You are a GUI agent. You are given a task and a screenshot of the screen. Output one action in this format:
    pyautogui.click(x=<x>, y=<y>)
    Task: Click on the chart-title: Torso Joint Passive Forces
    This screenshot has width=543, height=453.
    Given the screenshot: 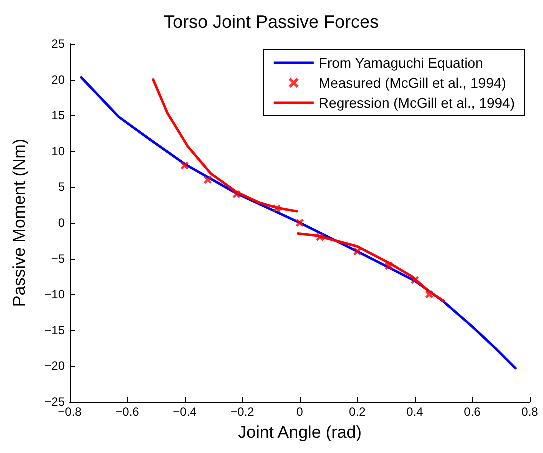 What is the action you would take?
    pyautogui.click(x=272, y=22)
    